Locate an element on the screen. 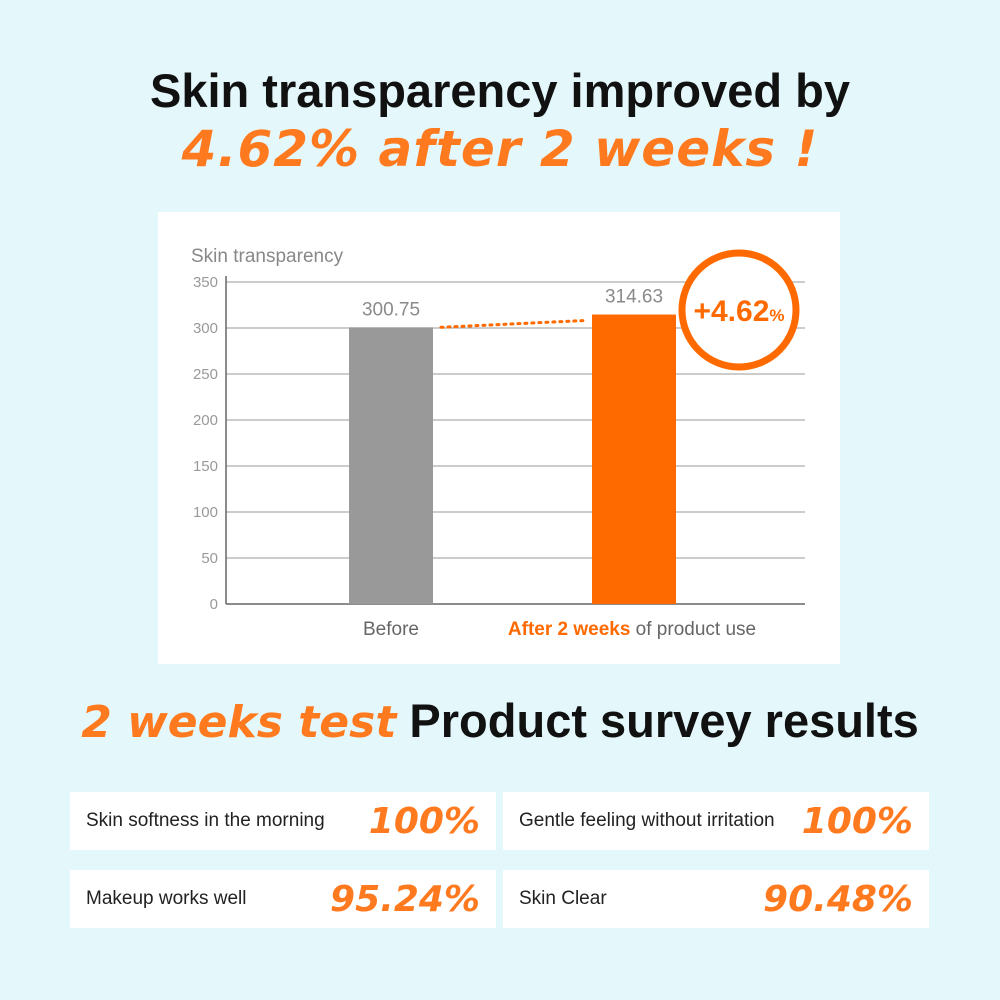 The height and width of the screenshot is (1000, 1000). survey-item-label: Makeup works well is located at coordinates (166, 898).